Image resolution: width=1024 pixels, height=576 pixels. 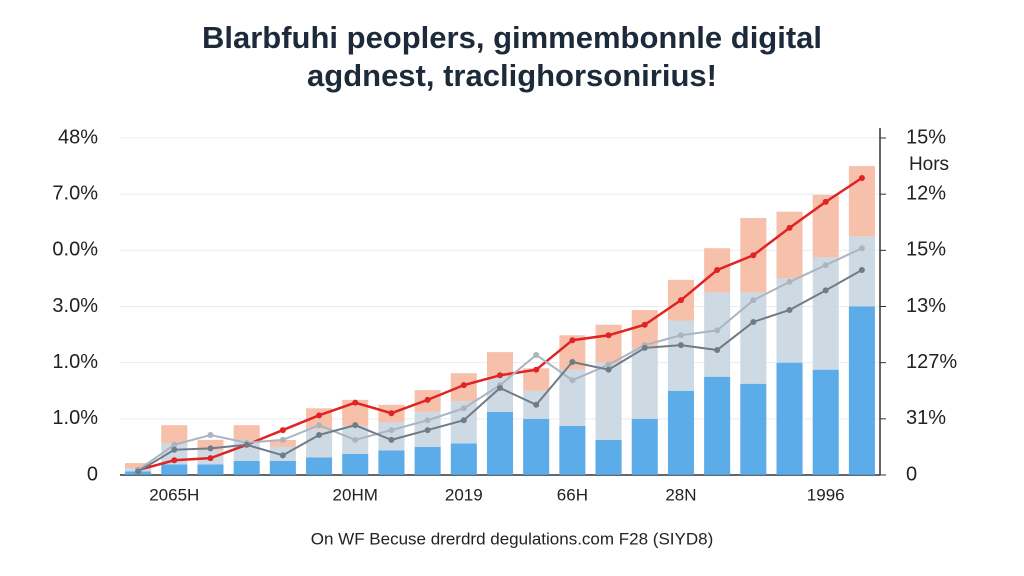 What do you see at coordinates (826, 494) in the screenshot?
I see `x-tick-label: 1996` at bounding box center [826, 494].